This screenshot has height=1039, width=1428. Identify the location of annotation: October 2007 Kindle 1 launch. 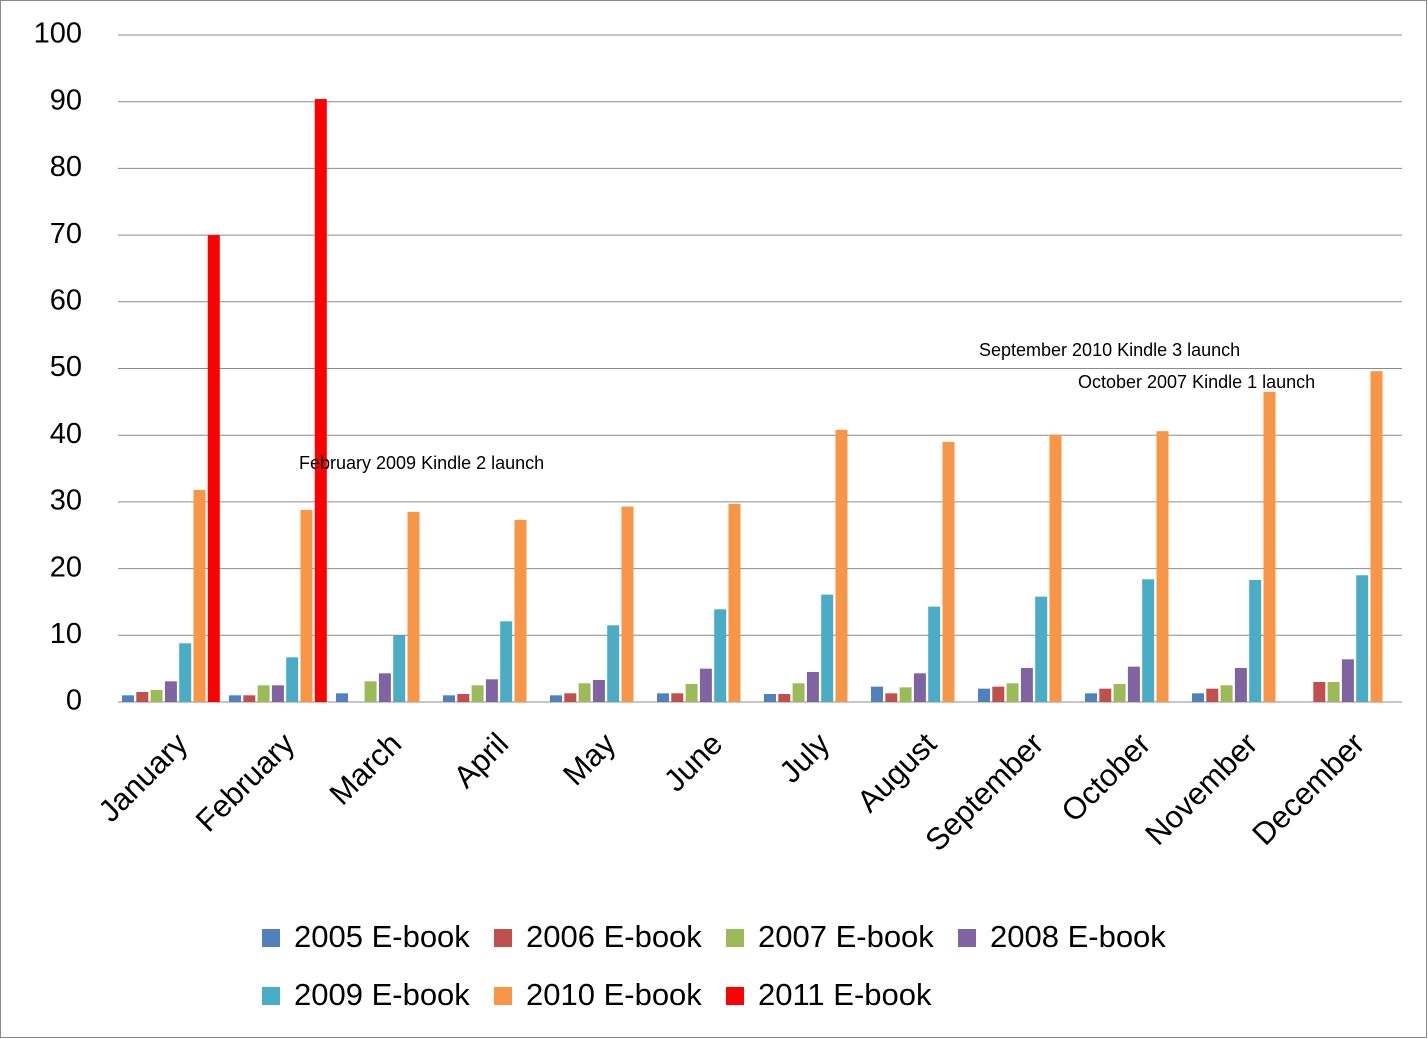
(1196, 382).